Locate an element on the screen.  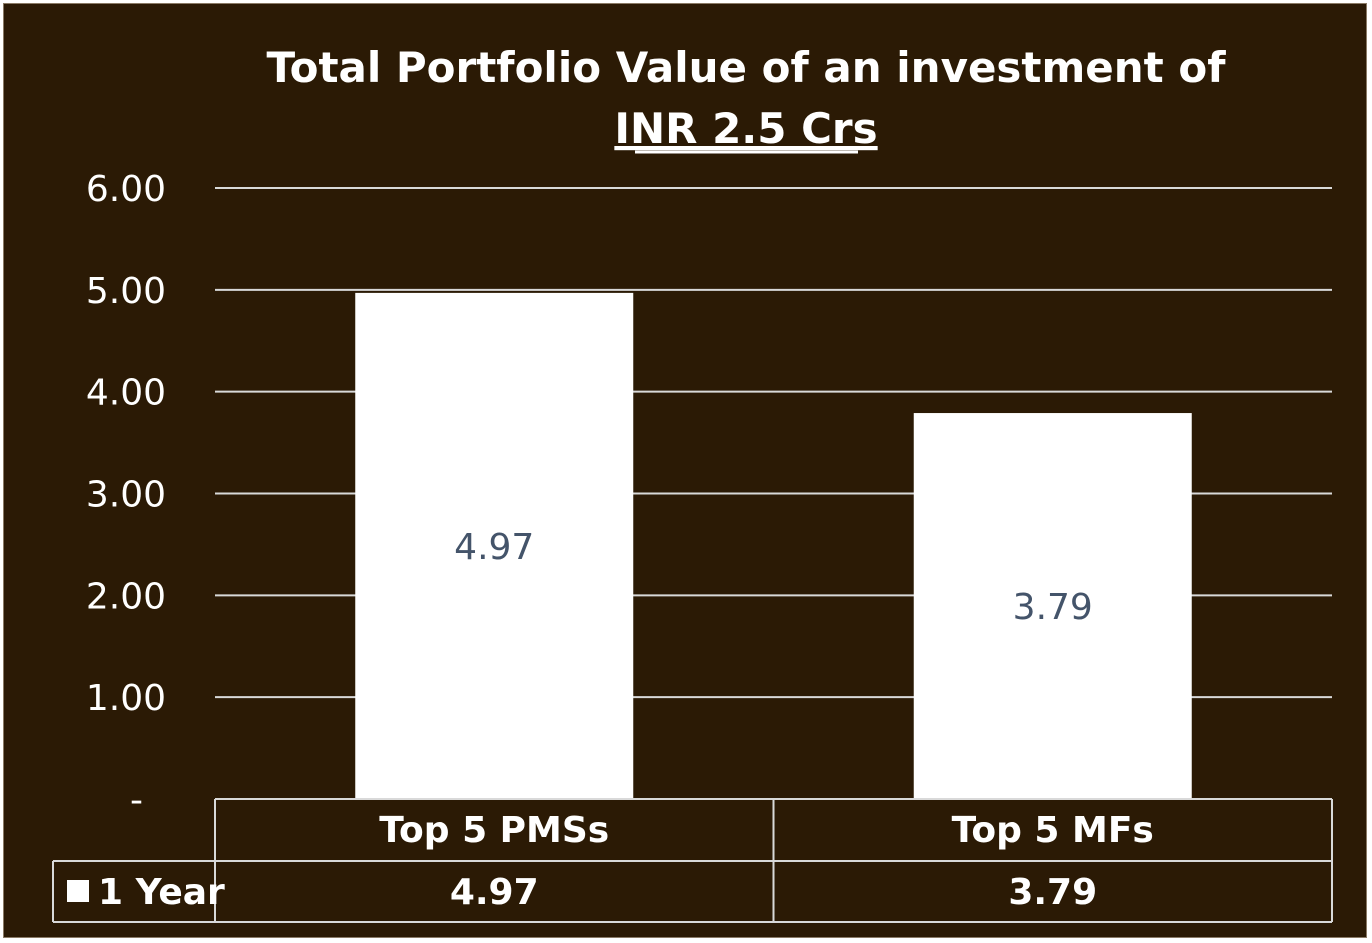
table-value: 3.79 is located at coordinates (1052, 892).